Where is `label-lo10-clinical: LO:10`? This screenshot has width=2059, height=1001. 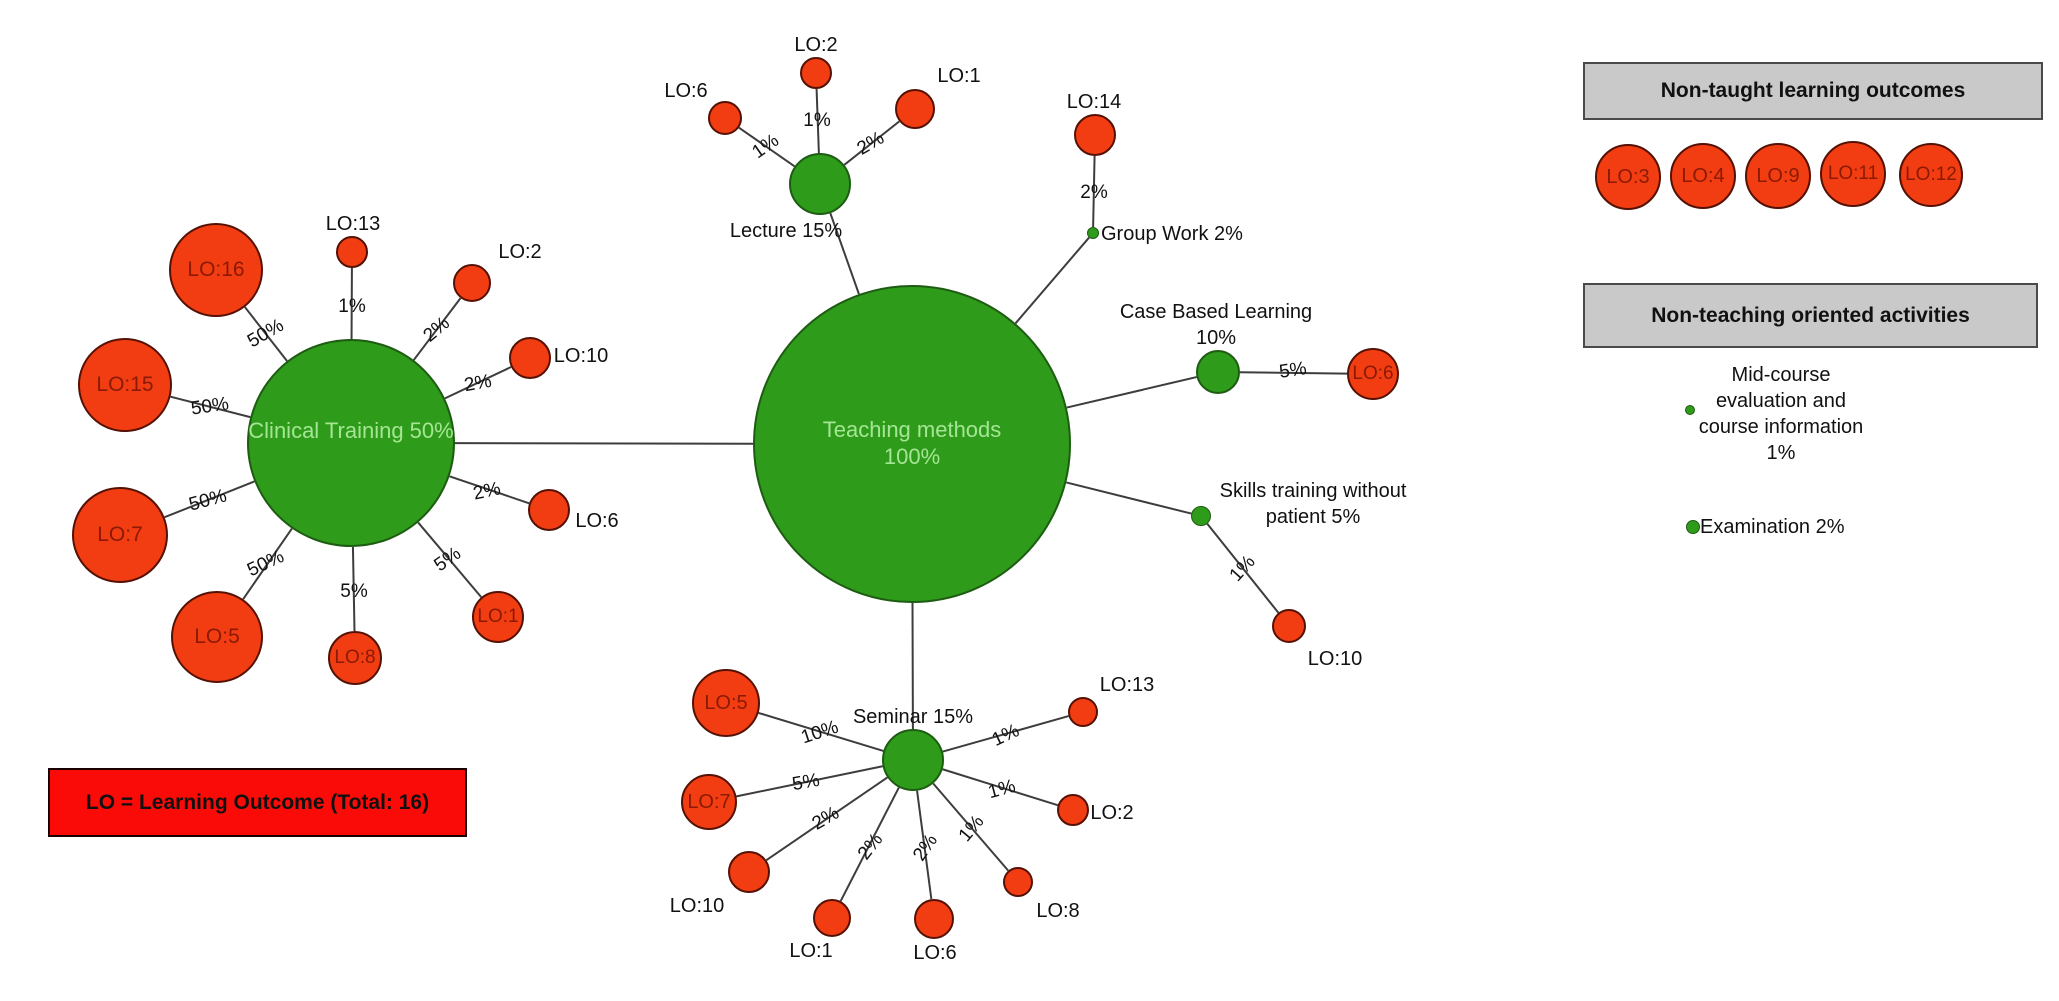
label-lo10-clinical: LO:10 is located at coordinates (581, 356).